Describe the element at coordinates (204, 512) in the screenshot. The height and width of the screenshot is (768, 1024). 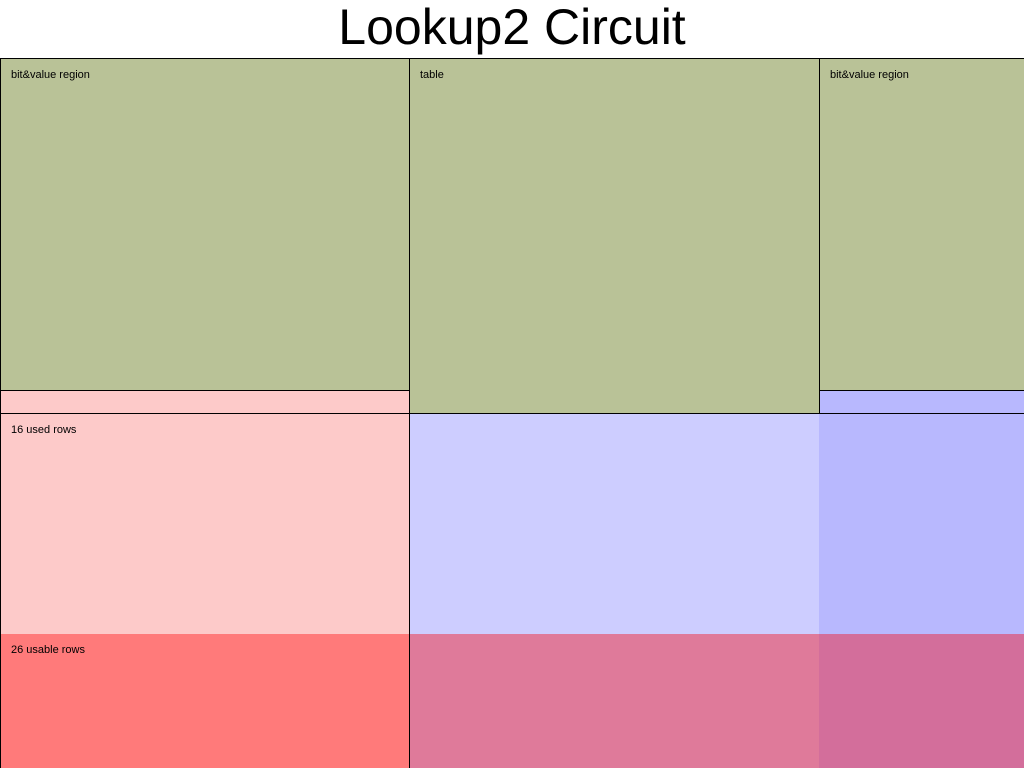
I see `used-rows-band-left` at that location.